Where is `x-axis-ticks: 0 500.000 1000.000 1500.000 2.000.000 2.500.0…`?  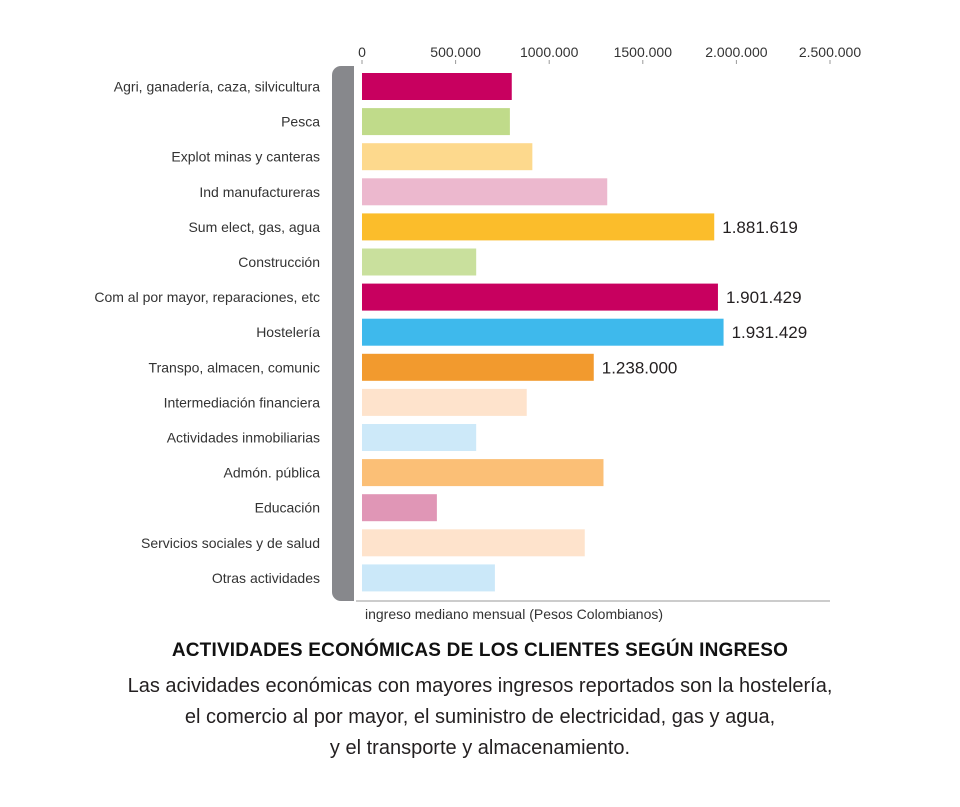
x-axis-ticks: 0 500.000 1000.000 1500.000 2.000.000 2.500.0… is located at coordinates (609, 54).